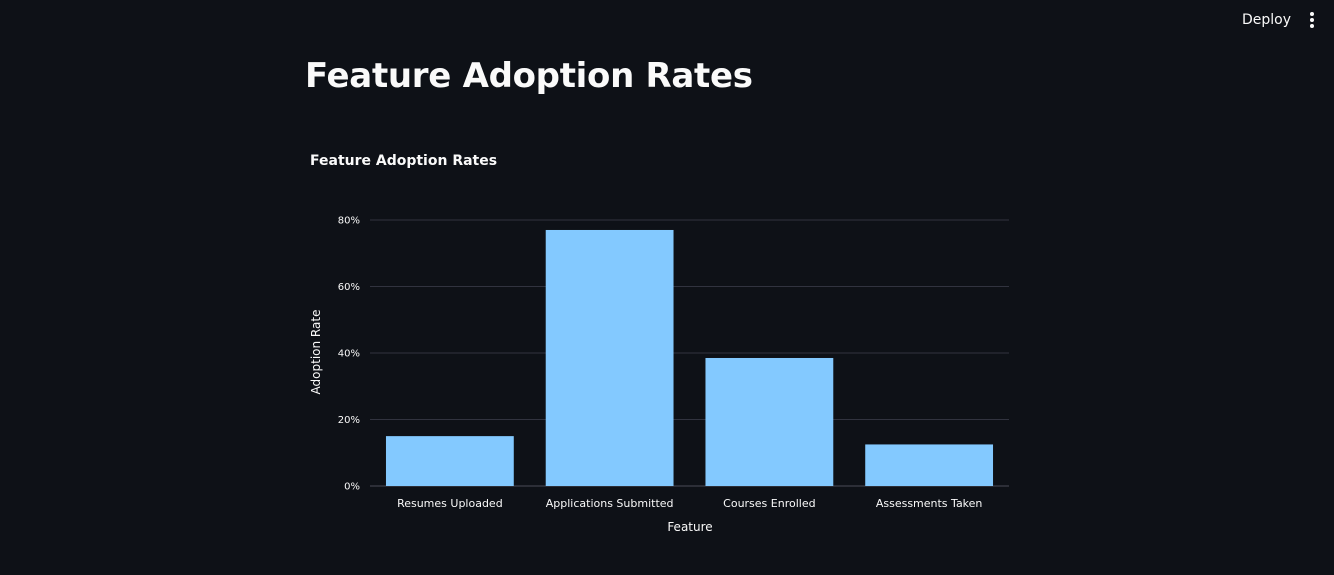 This screenshot has width=1334, height=575. What do you see at coordinates (316, 352) in the screenshot?
I see `y-axis-label: Adoption Rate` at bounding box center [316, 352].